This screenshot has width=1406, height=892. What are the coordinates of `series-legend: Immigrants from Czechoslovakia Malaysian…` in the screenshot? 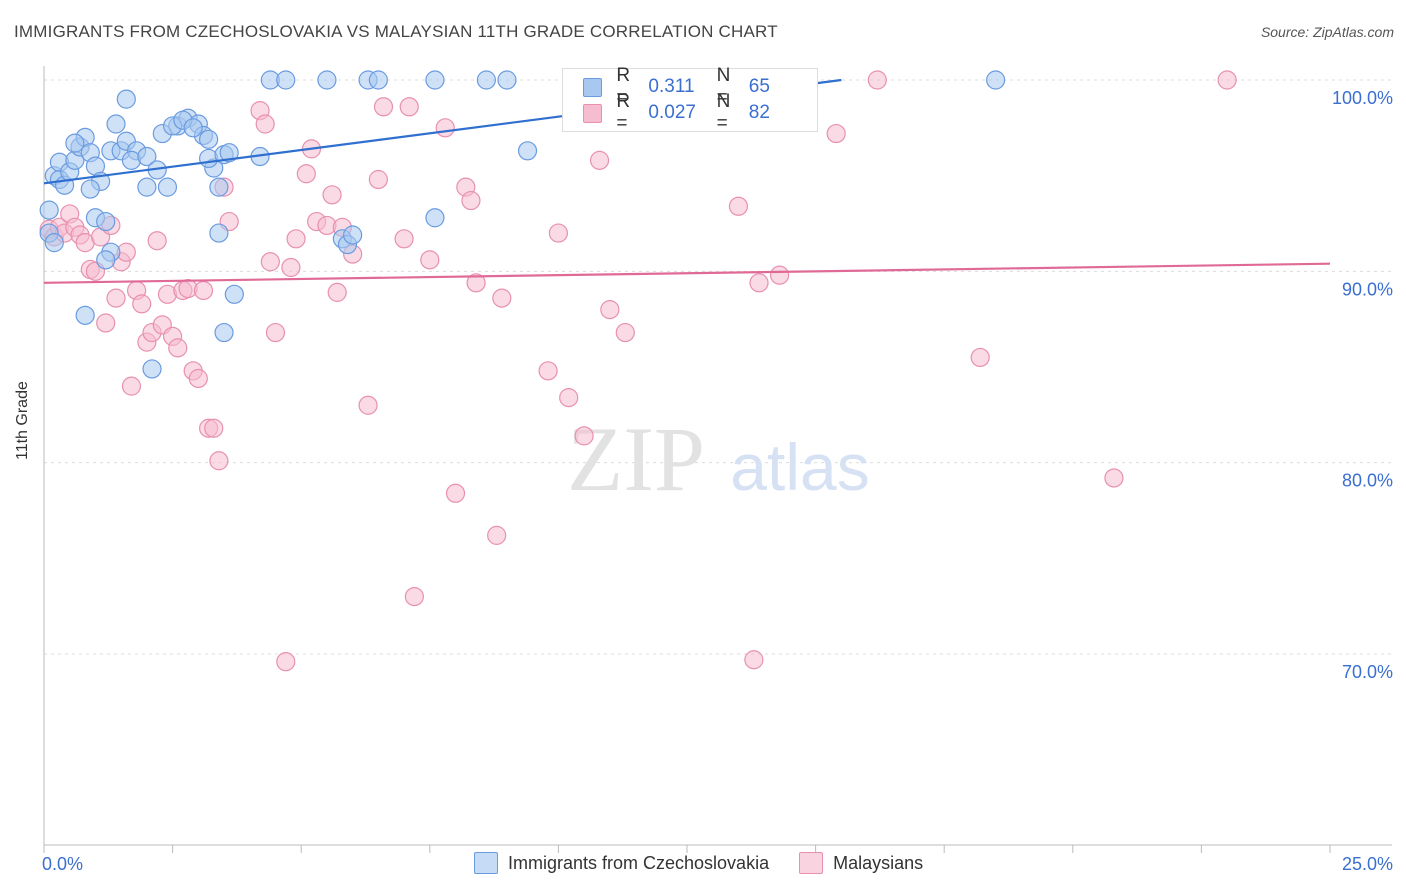 It's located at (713, 863).